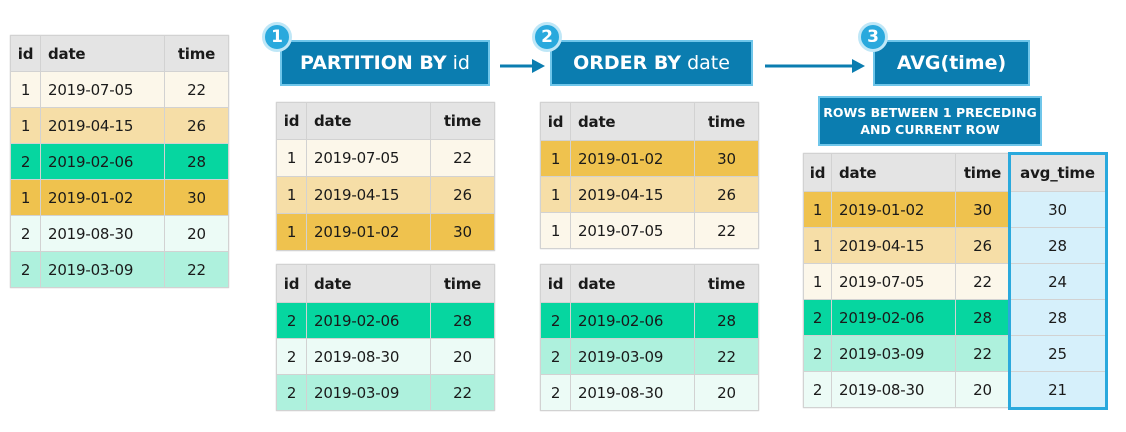 Image resolution: width=1126 pixels, height=432 pixels. What do you see at coordinates (1057, 209) in the screenshot?
I see `cell-avg-time: 30` at bounding box center [1057, 209].